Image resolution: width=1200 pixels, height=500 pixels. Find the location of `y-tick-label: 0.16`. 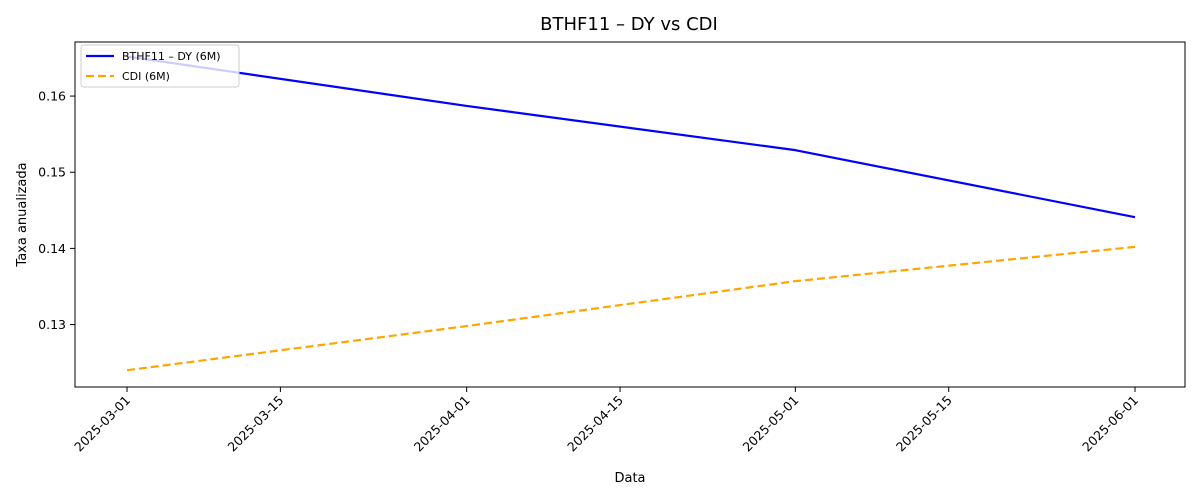

y-tick-label: 0.16 is located at coordinates (52, 96).